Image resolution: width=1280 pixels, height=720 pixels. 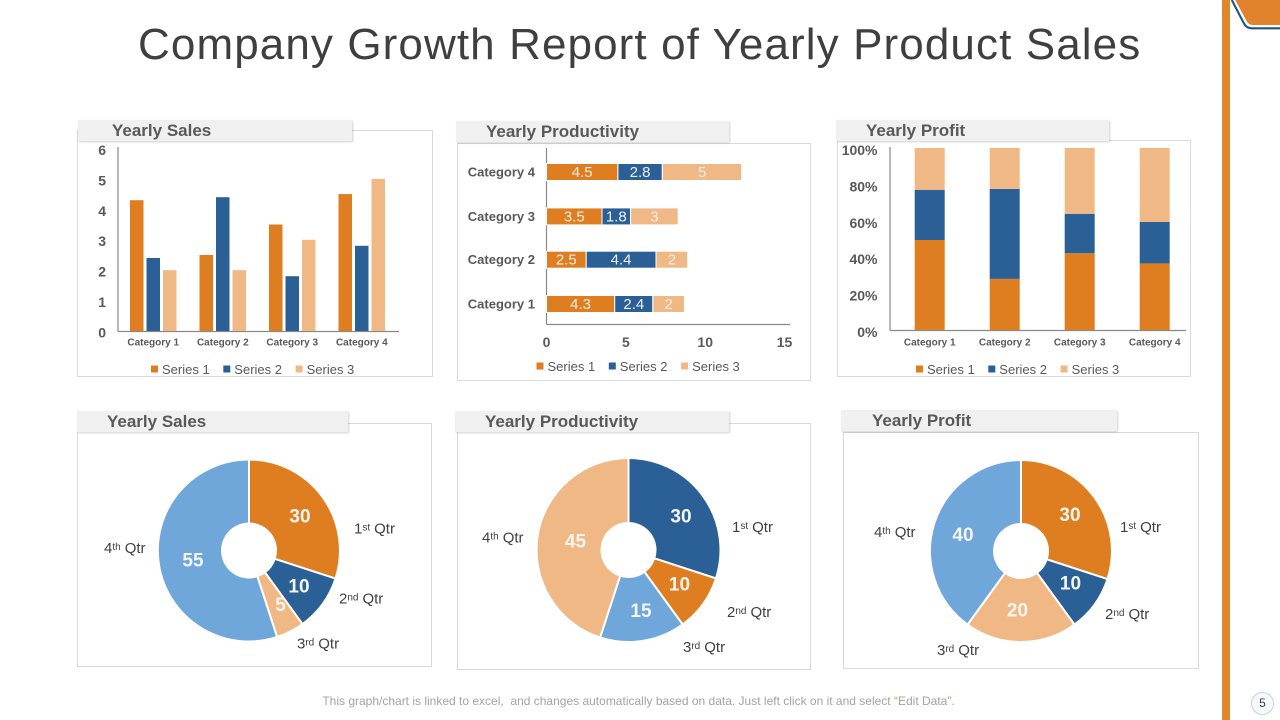 I want to click on svg-text: 80%, so click(x=863, y=186).